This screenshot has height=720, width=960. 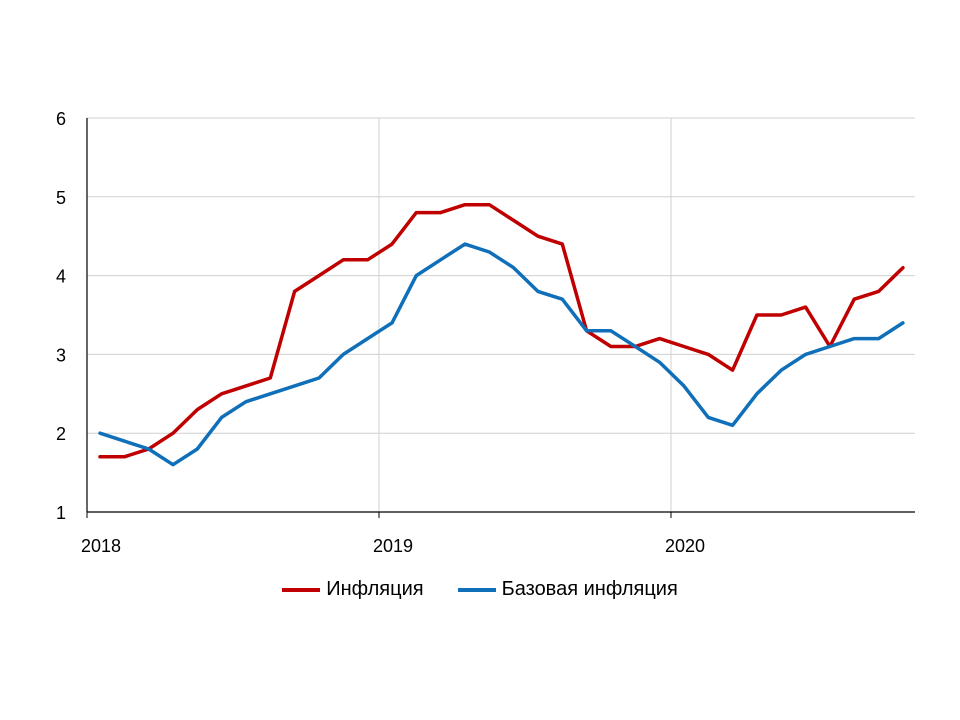 I want to click on y-tick-label: 3, so click(x=61, y=355).